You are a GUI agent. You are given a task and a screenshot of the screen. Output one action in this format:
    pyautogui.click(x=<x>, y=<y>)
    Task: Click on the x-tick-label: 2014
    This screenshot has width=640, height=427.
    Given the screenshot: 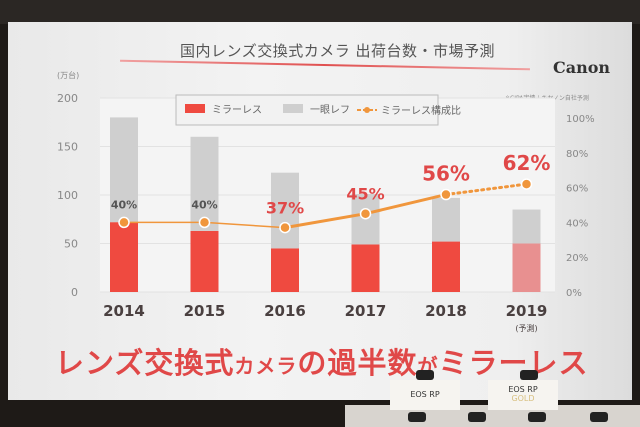 What is the action you would take?
    pyautogui.click(x=124, y=311)
    